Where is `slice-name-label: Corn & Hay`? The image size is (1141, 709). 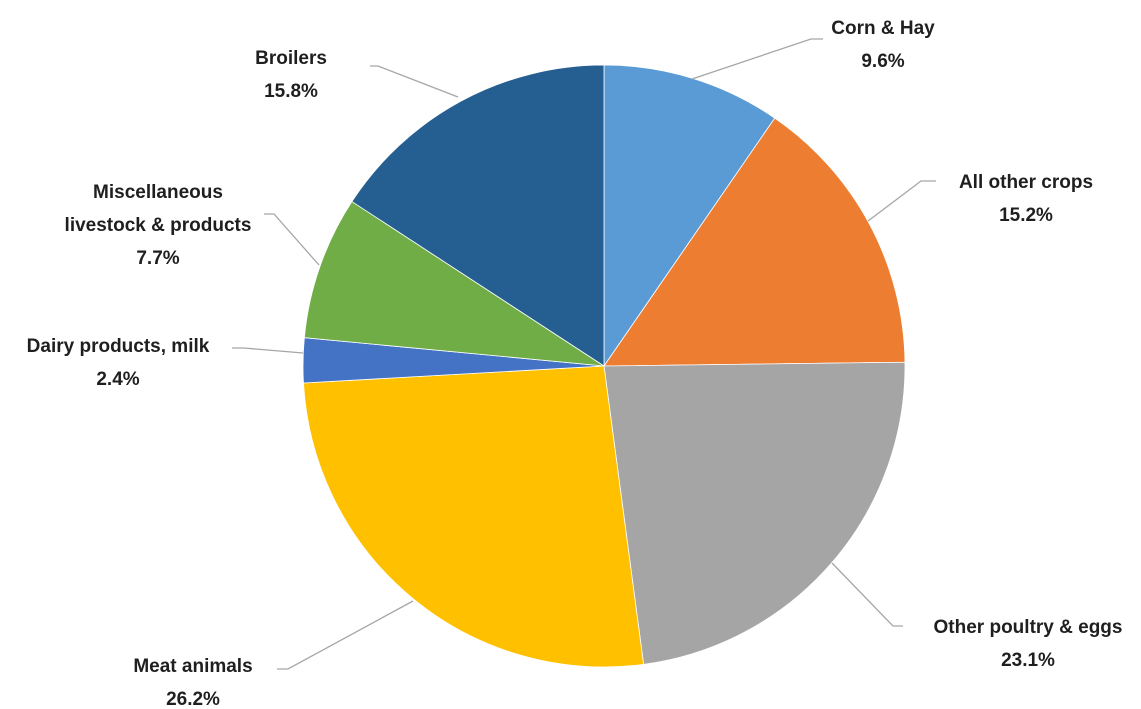
slice-name-label: Corn & Hay is located at coordinates (883, 28).